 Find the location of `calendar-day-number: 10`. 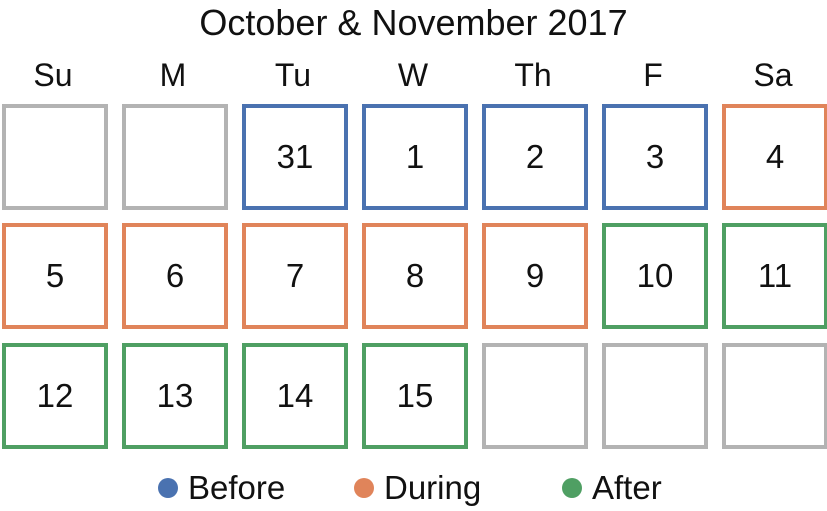

calendar-day-number: 10 is located at coordinates (655, 275).